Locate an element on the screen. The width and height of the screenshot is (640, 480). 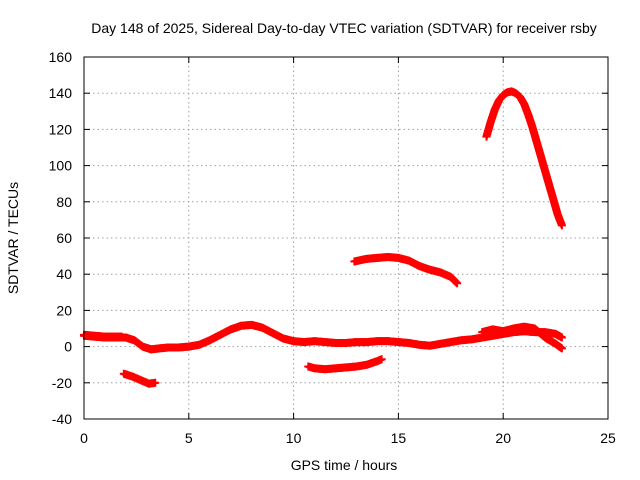
y-tick-label: 20 is located at coordinates (64, 310).